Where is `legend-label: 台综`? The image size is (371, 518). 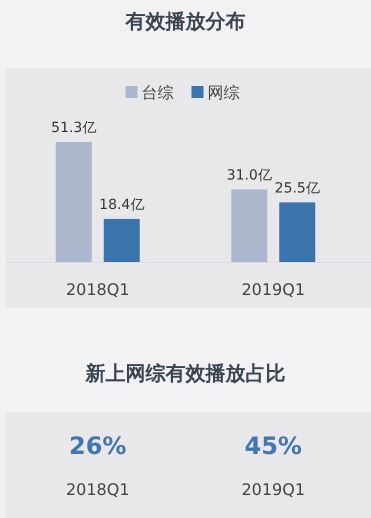 legend-label: 台综 is located at coordinates (158, 92).